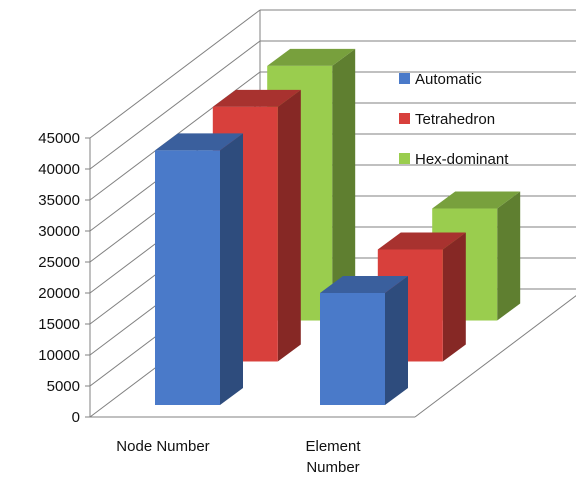  I want to click on legend-item-0: Automatic, so click(440, 79).